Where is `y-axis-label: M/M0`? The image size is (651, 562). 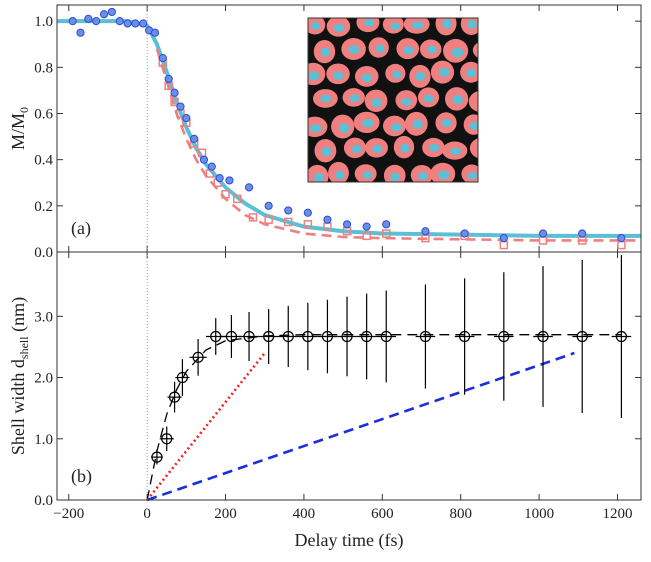
y-axis-label: M/M0 is located at coordinates (19, 128).